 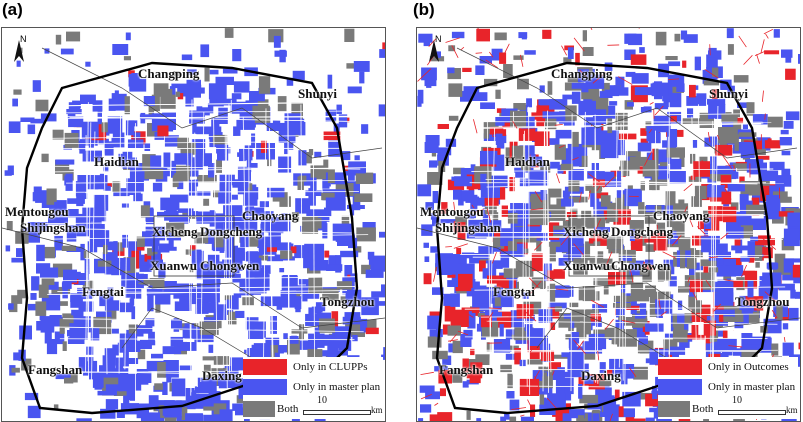 What do you see at coordinates (424, 9) in the screenshot?
I see `panel-b-tag: (b)` at bounding box center [424, 9].